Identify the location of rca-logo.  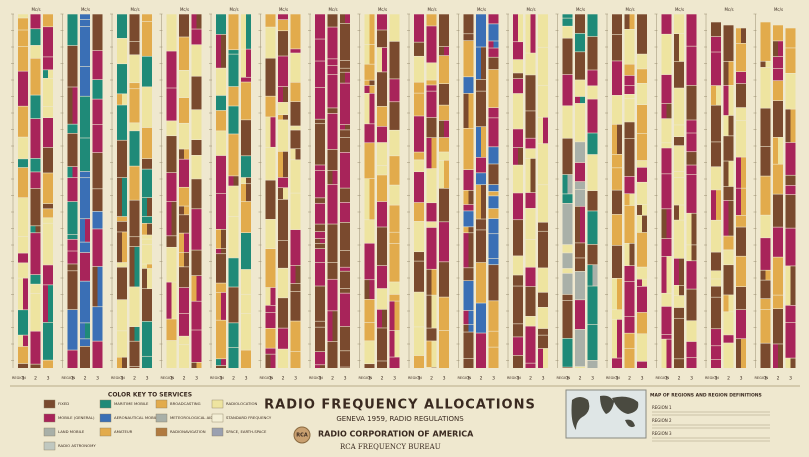
(302, 435).